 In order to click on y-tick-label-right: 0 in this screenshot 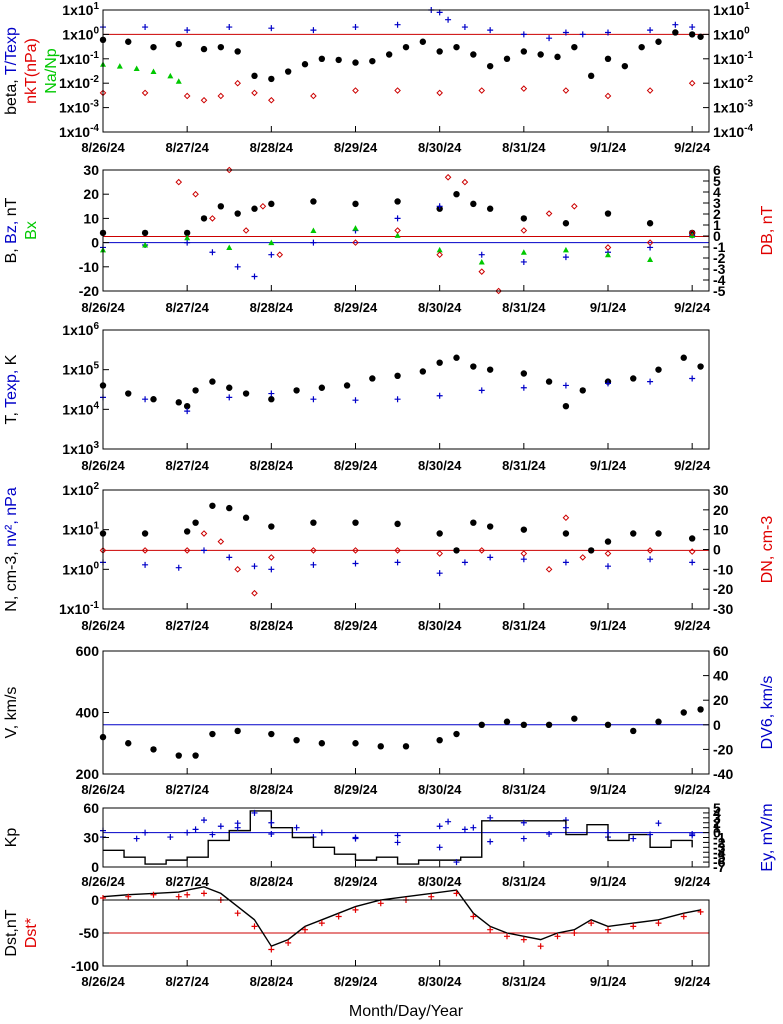, I will do `click(717, 833)`.